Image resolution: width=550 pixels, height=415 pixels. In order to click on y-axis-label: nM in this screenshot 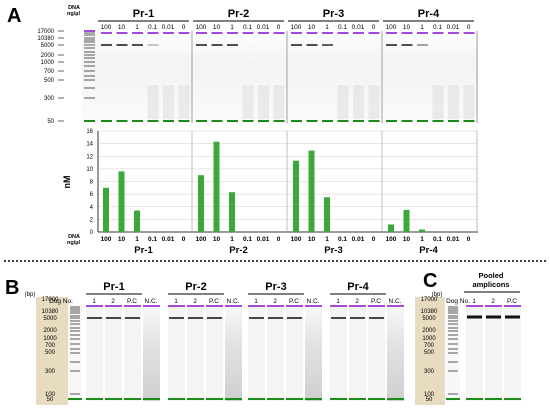, I will do `click(67, 182)`.